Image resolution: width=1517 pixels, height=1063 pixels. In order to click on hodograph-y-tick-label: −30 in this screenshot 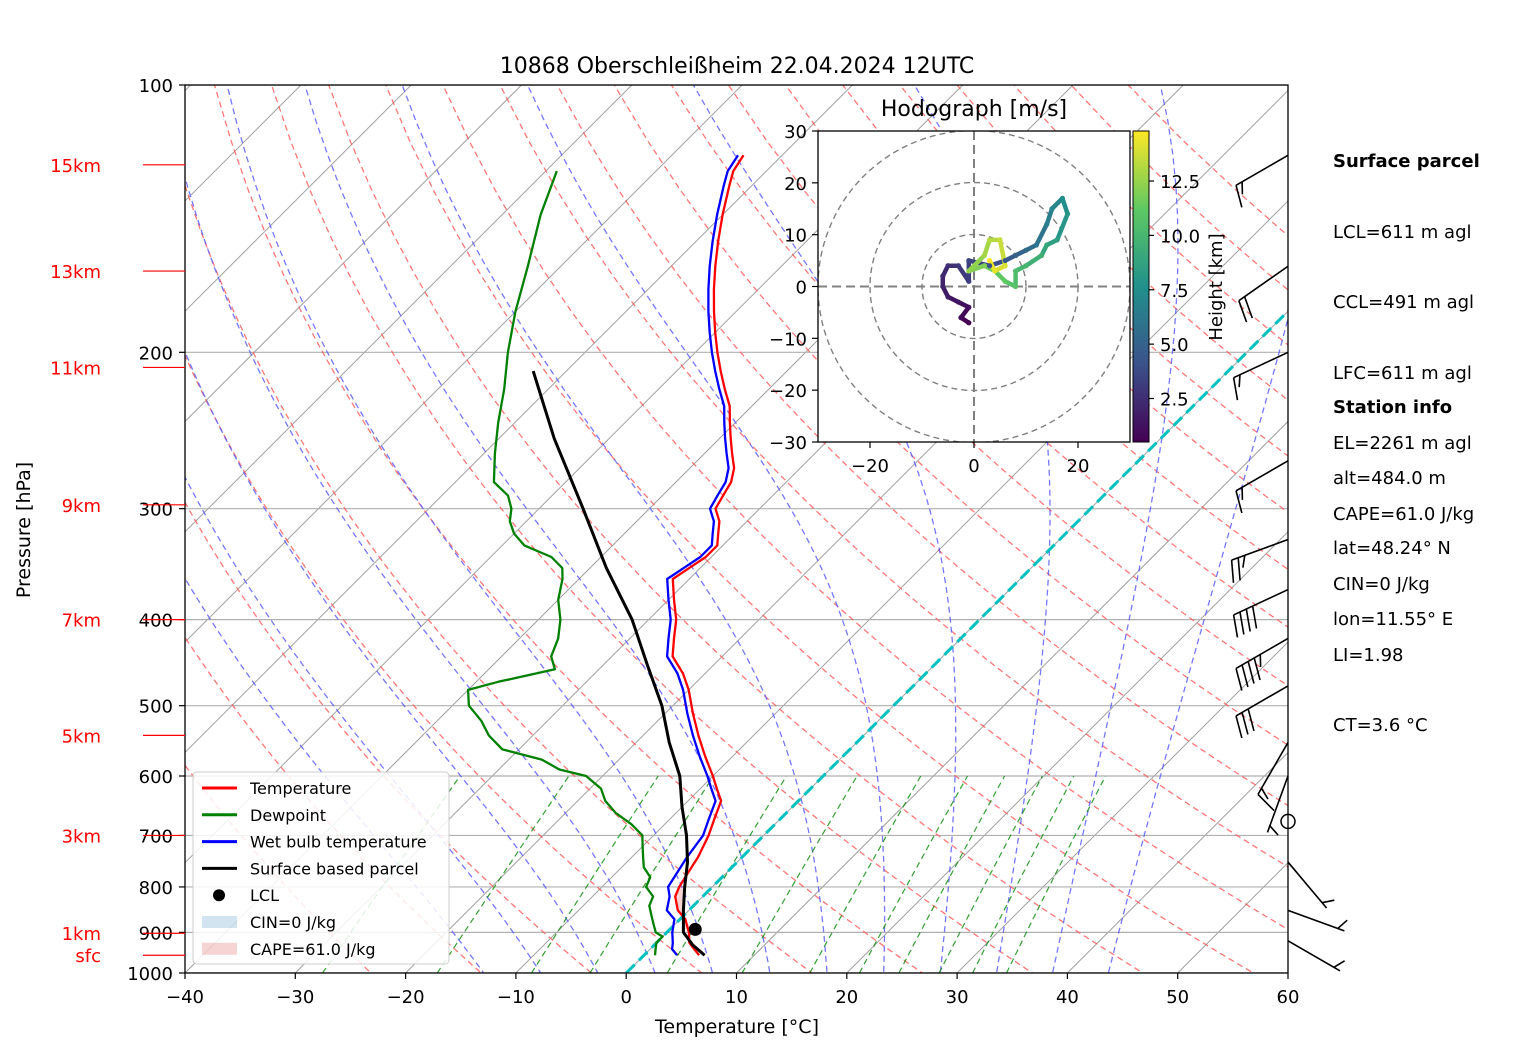, I will do `click(788, 443)`.